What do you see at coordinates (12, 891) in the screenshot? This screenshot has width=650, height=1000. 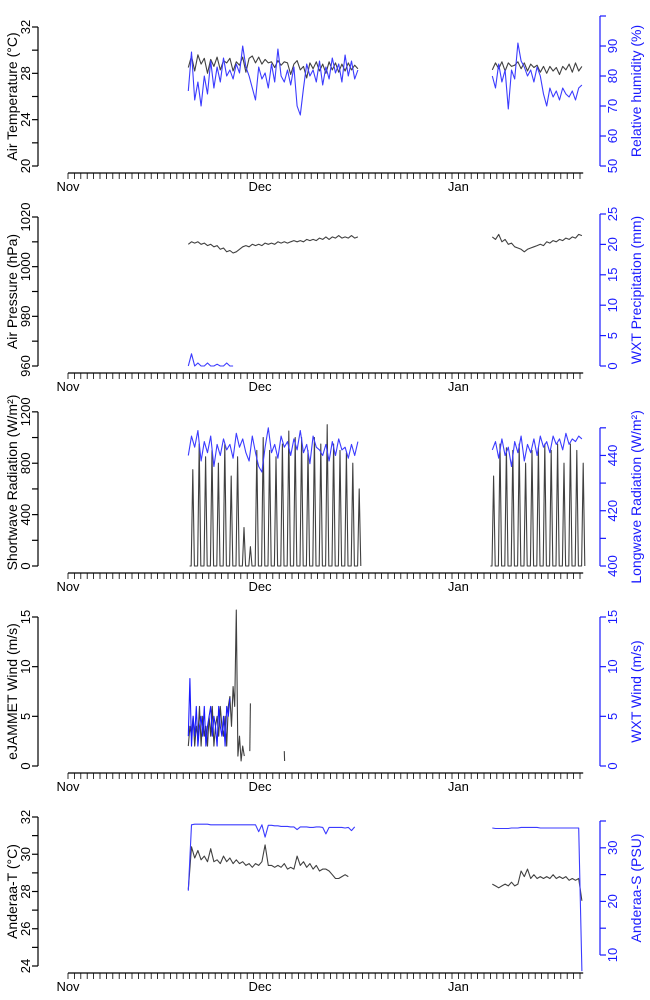 I see `left-axis-title: Anderaa-T (°C)` at bounding box center [12, 891].